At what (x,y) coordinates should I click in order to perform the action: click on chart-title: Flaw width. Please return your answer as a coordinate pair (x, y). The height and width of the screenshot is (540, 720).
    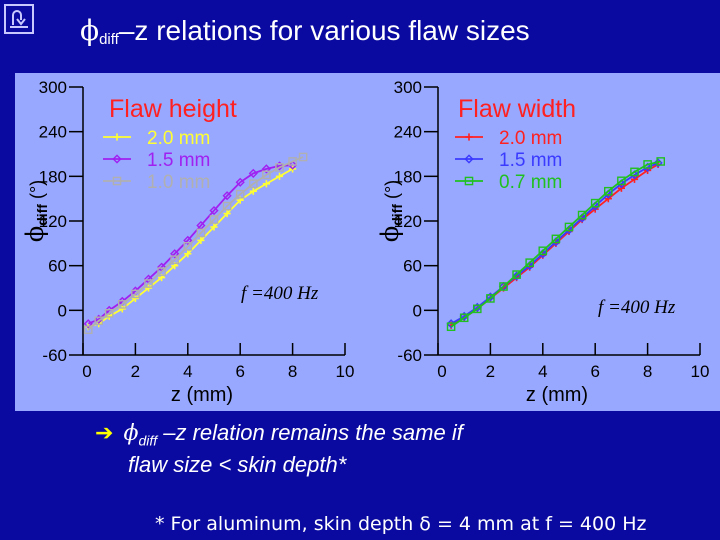
    Looking at the image, I should click on (517, 109).